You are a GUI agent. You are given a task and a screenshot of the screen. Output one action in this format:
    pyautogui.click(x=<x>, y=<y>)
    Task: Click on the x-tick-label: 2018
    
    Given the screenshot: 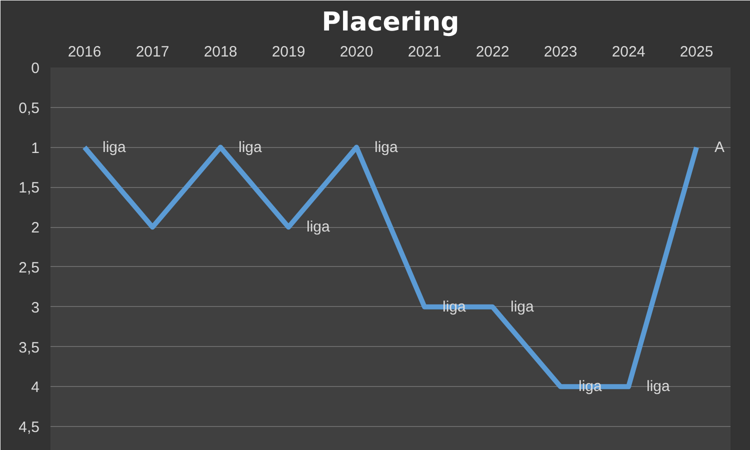 What is the action you would take?
    pyautogui.click(x=221, y=52)
    